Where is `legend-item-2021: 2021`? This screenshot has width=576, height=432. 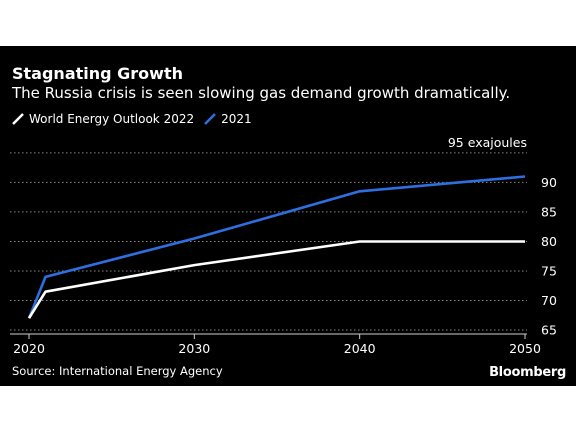 legend-item-2021: 2021 is located at coordinates (228, 119).